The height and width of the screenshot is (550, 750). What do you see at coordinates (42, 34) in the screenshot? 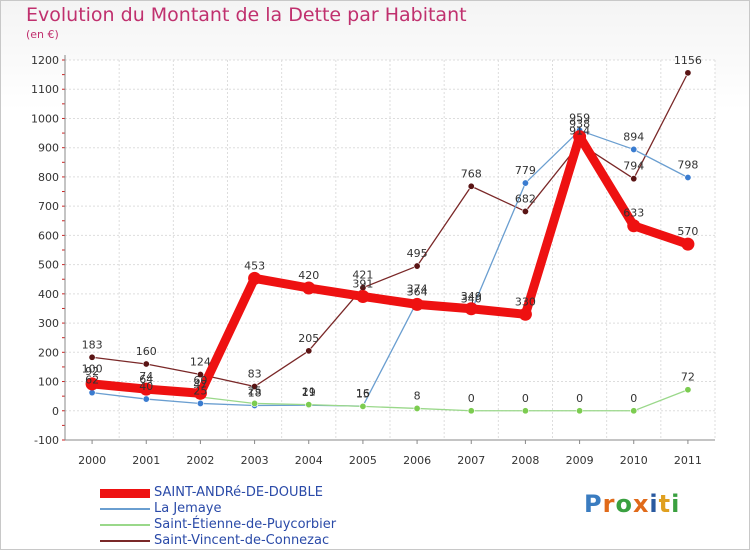
I see `chart-subtitle: (en €)` at bounding box center [42, 34].